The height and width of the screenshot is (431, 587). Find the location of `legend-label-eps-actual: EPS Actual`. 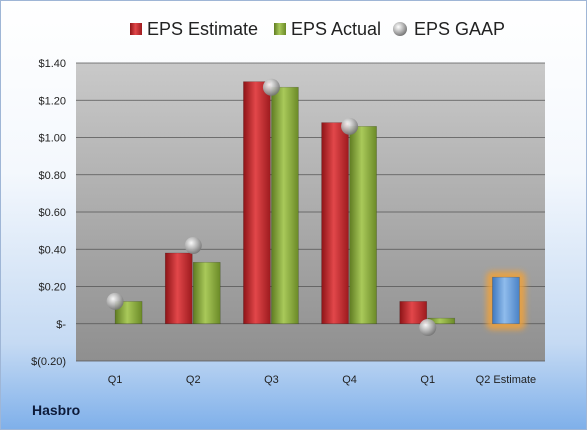

legend-label-eps-actual: EPS Actual is located at coordinates (336, 29).